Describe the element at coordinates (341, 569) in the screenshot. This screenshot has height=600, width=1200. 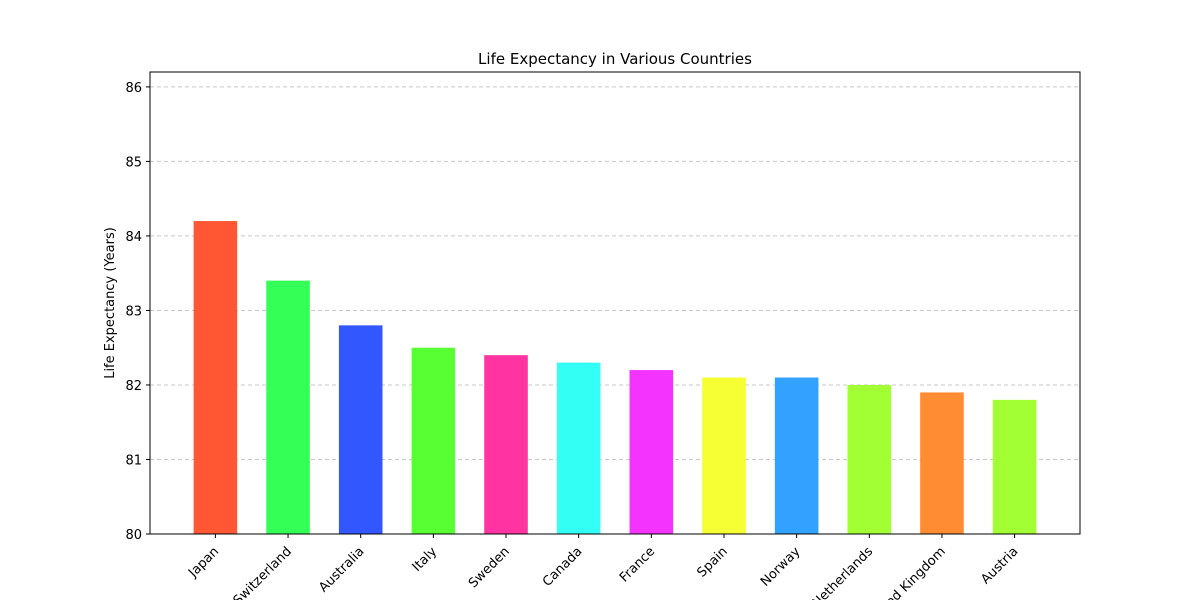
I see `x-tick-label: Australia` at that location.